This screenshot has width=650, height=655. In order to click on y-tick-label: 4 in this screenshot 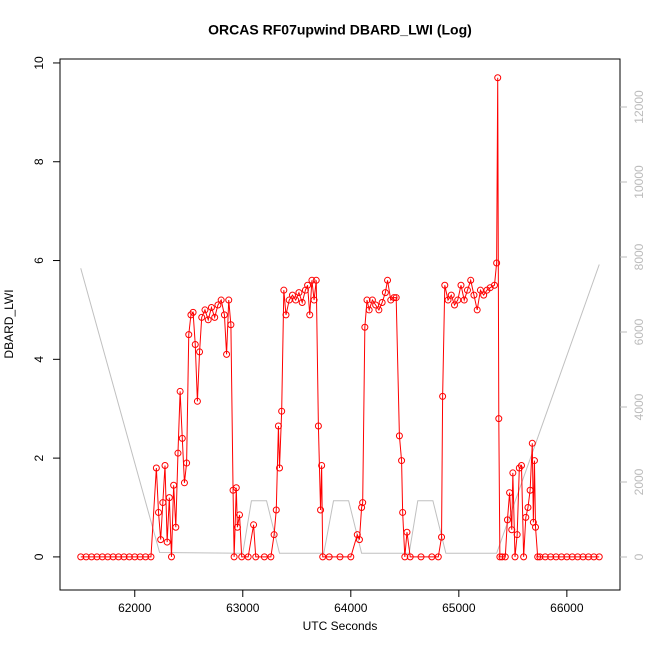, I will do `click(39, 359)`.